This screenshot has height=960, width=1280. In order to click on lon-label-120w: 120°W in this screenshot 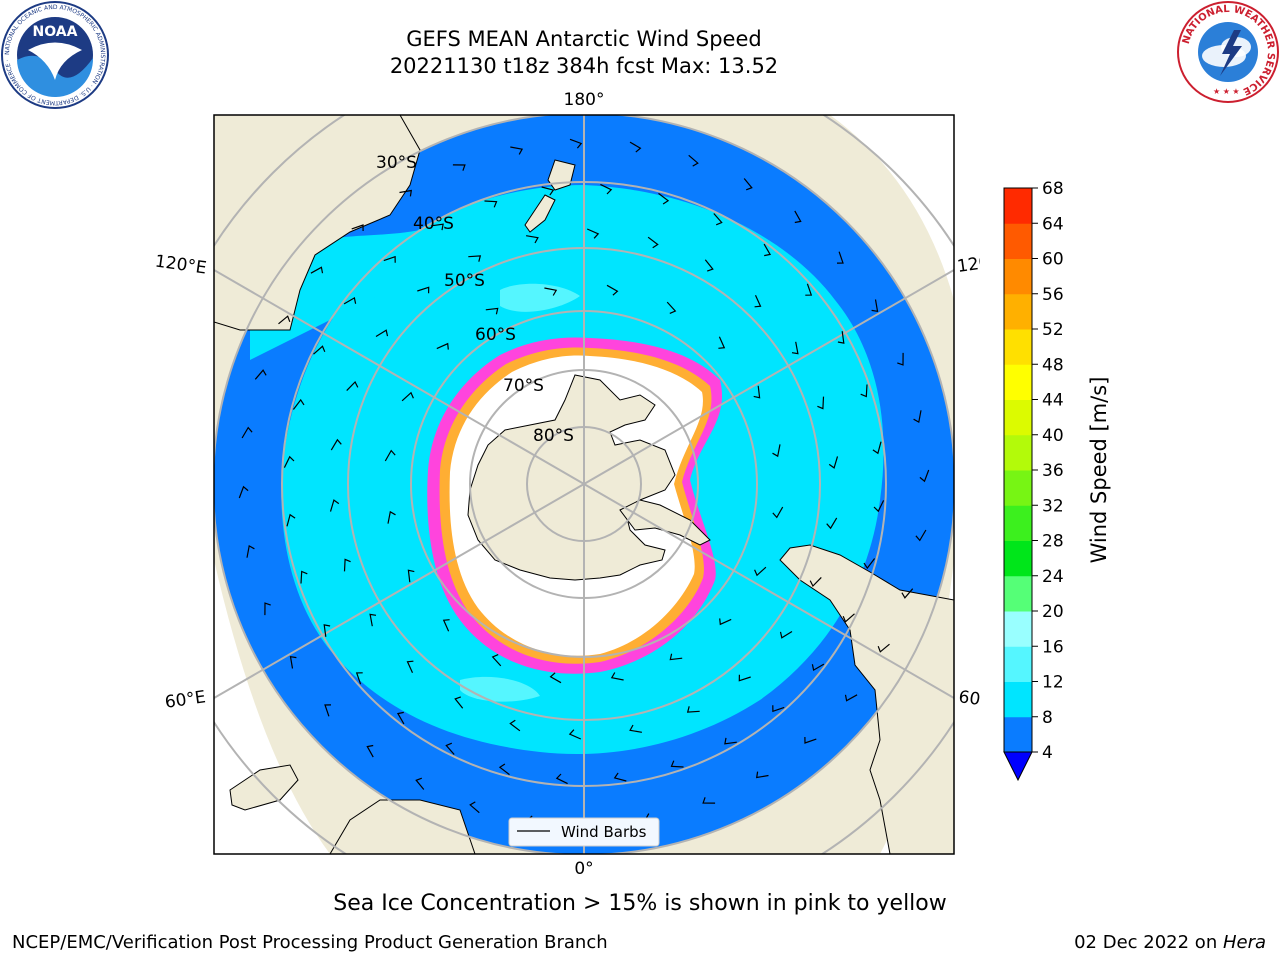, I will do `click(968, 263)`.